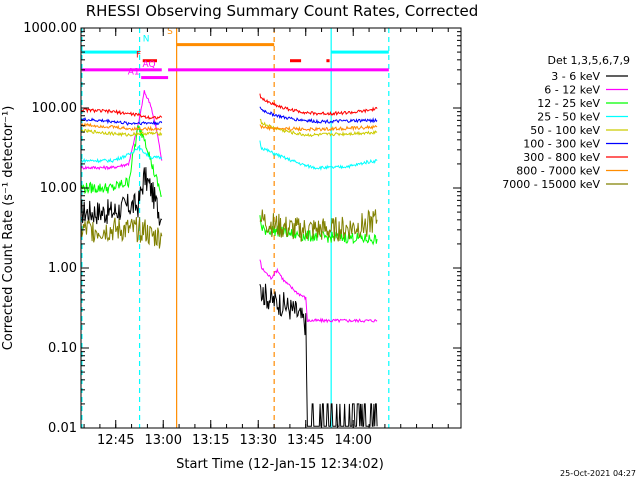 This screenshot has width=640, height=480. I want to click on legend-entry: 3 - 6 keV, so click(575, 76).